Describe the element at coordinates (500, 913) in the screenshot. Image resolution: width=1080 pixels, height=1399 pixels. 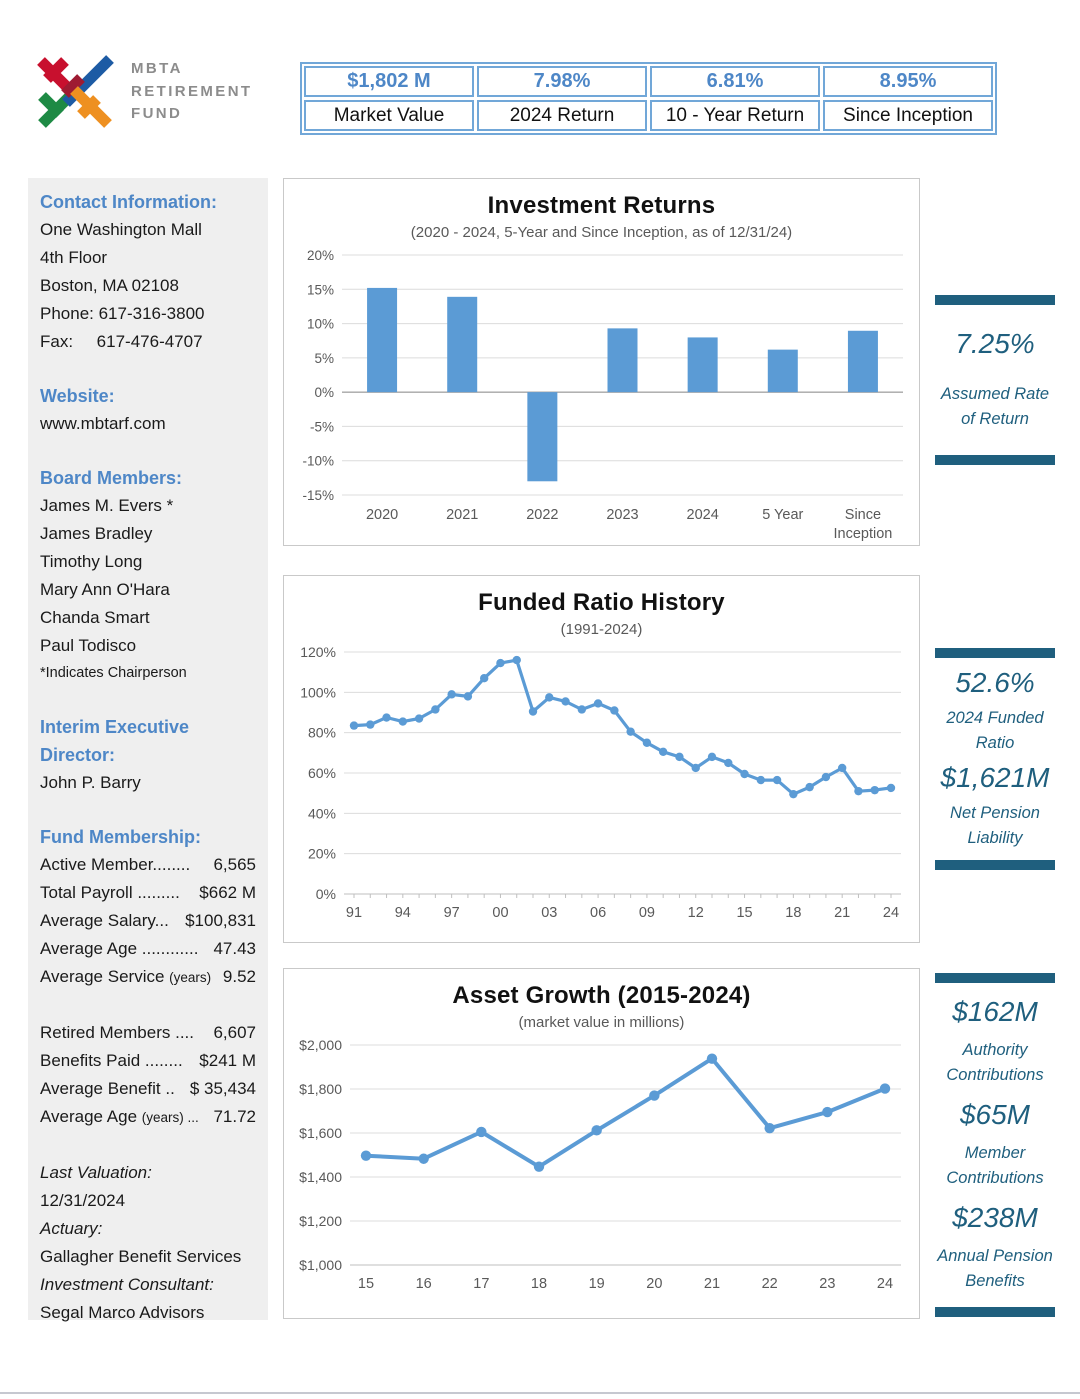
I see `svg-text: 00` at that location.